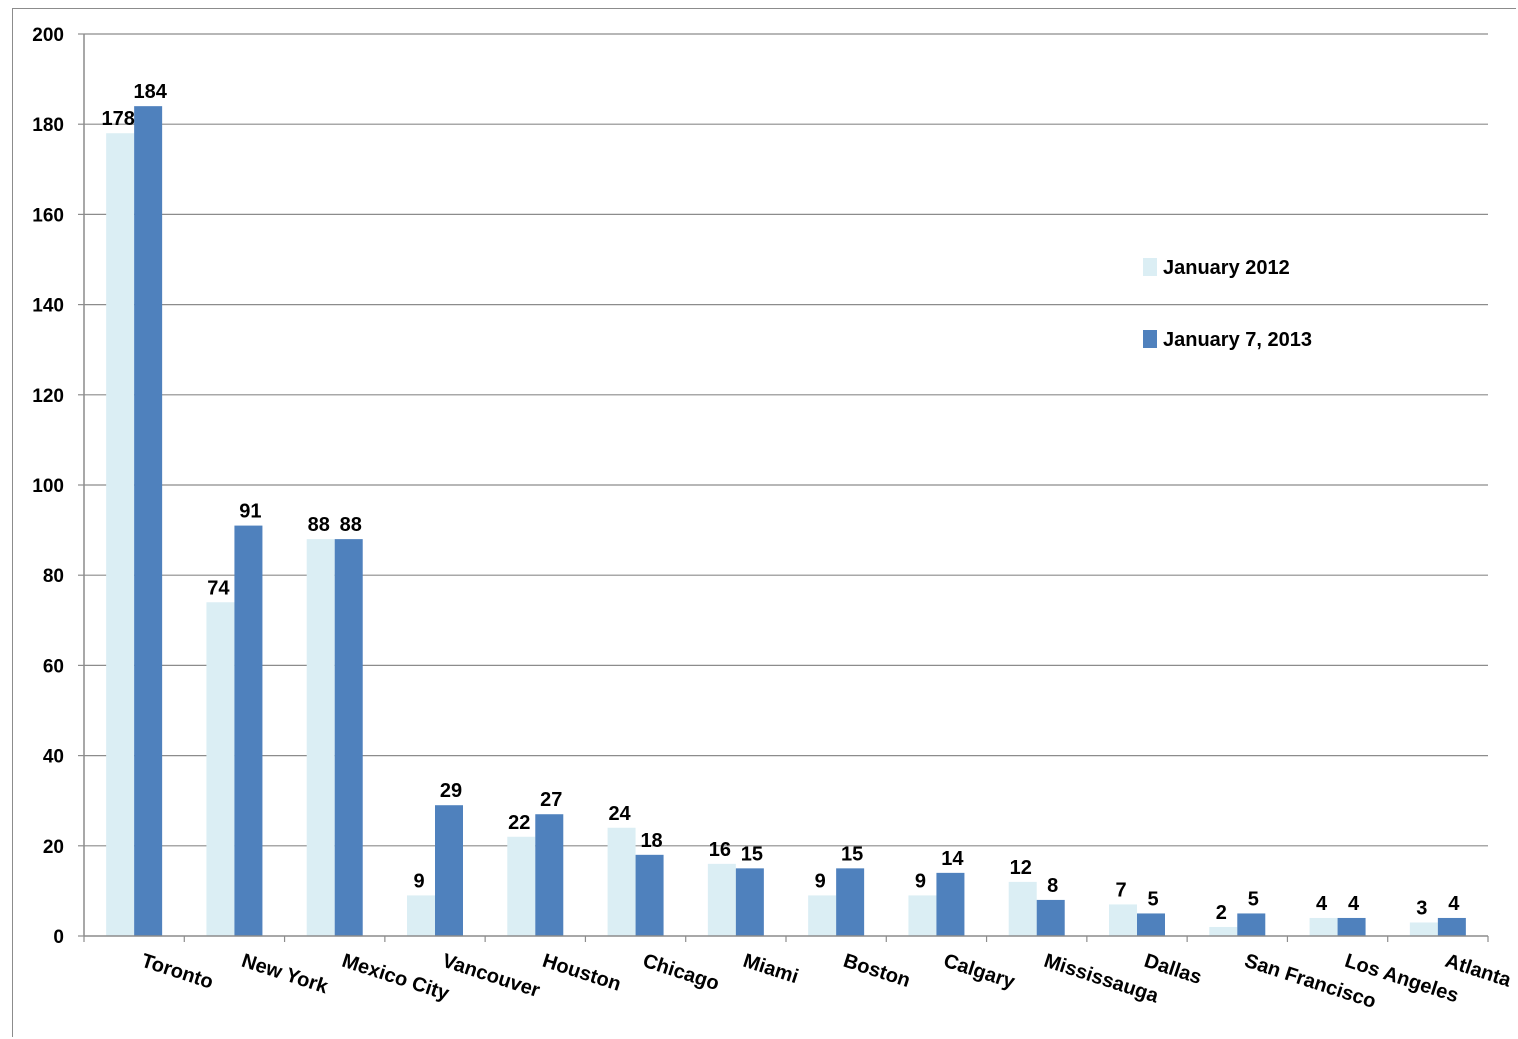  What do you see at coordinates (877, 971) in the screenshot?
I see `category-label-boston: Boston` at bounding box center [877, 971].